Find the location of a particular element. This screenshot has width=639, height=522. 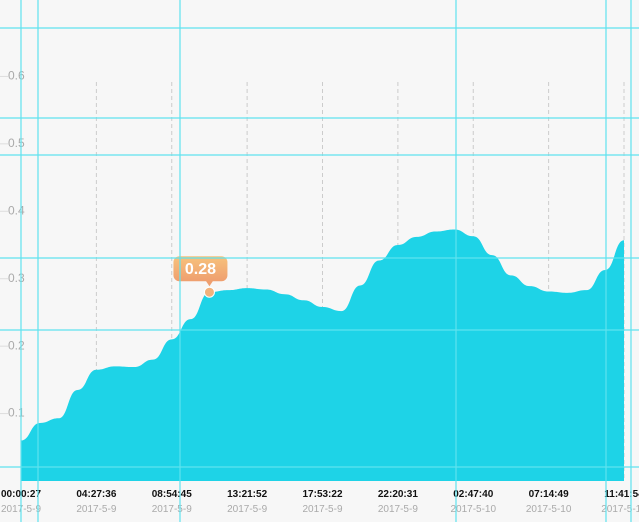

x-tick-label: 22:20:31 is located at coordinates (398, 494).